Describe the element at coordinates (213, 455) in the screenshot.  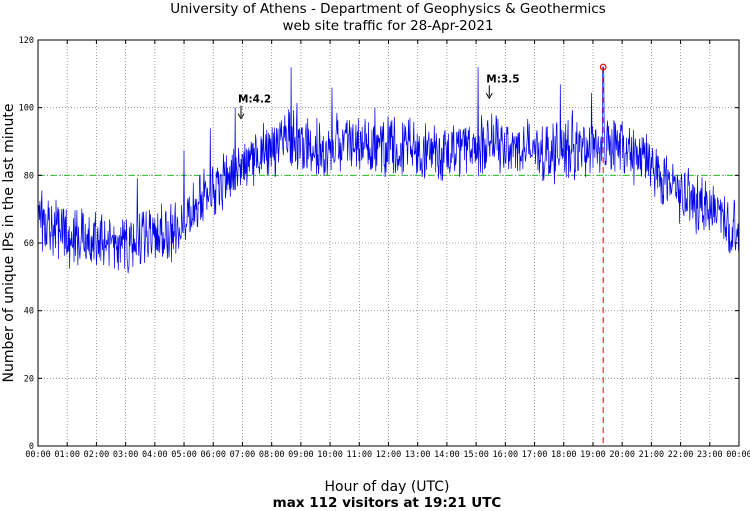
I see `x-tick-label: 06:00` at that location.